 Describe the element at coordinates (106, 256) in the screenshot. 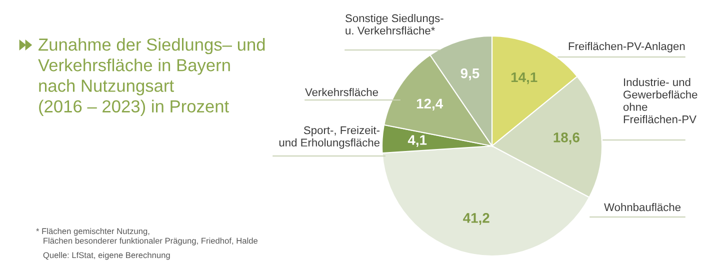

I see `text: Quelle: LfStat, eigene Berechnung` at that location.